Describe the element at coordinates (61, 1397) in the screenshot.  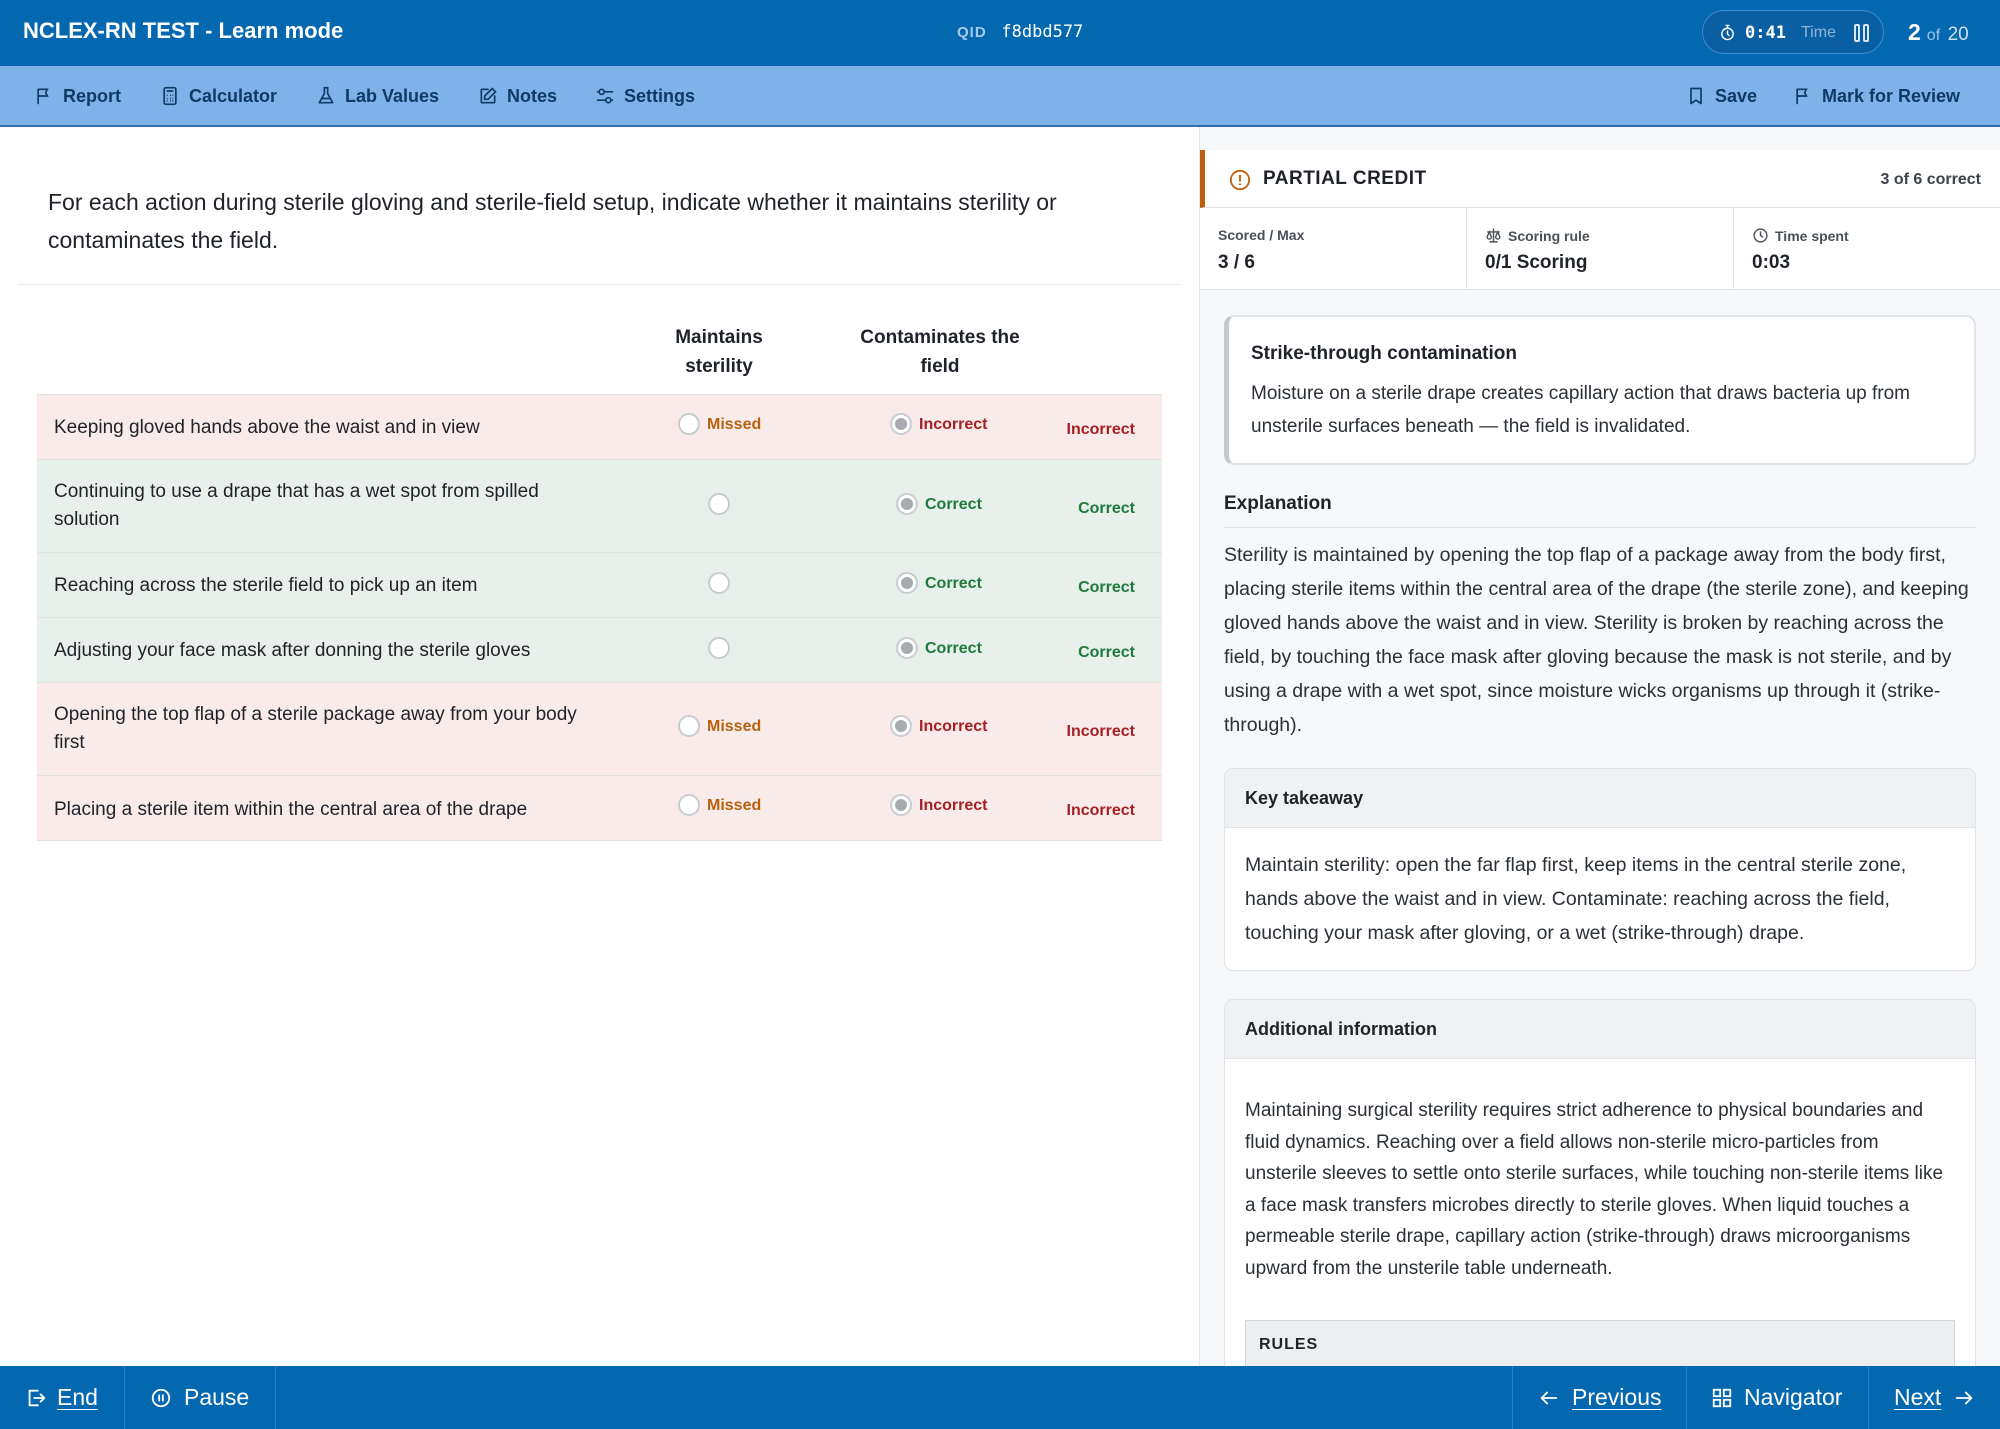
I see `end-button: End` at that location.